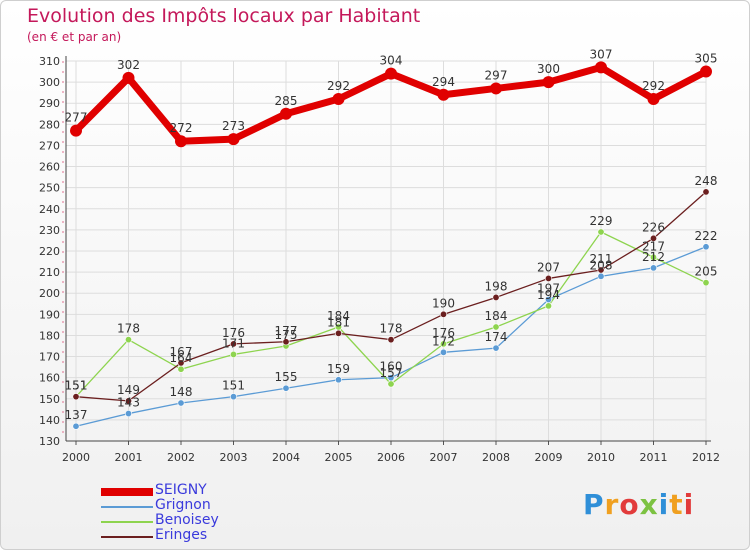 The height and width of the screenshot is (550, 750). I want to click on y-tick-label: 130, so click(49, 441).